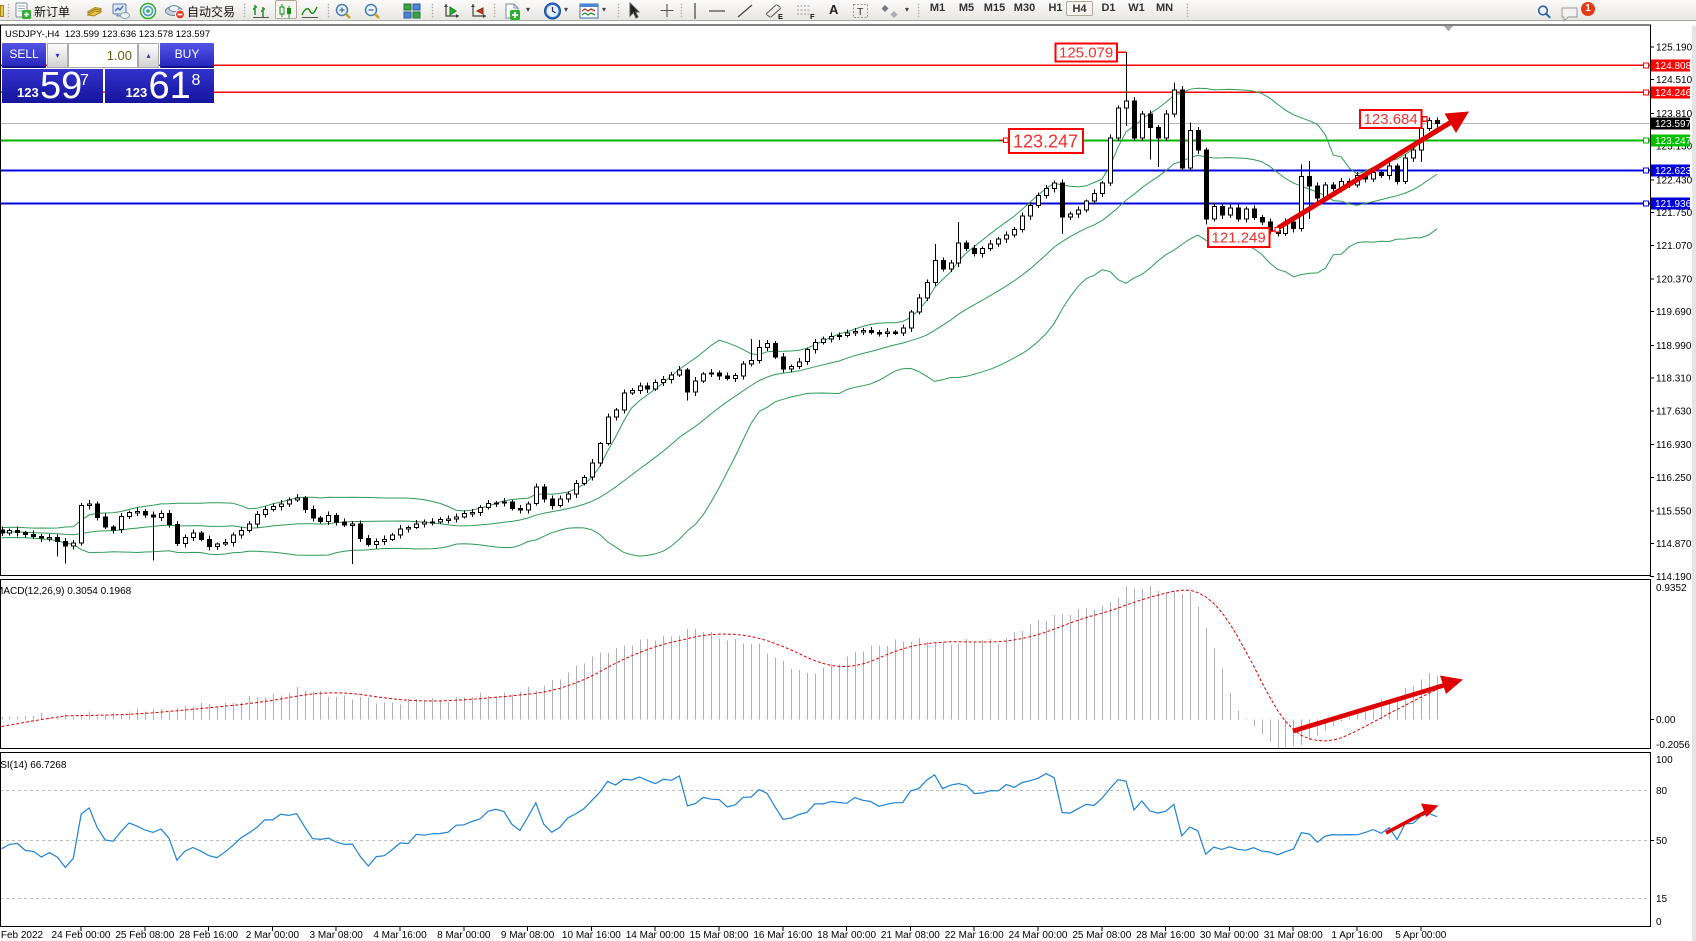  What do you see at coordinates (1674, 180) in the screenshot?
I see `svg-text: 122.430` at bounding box center [1674, 180].